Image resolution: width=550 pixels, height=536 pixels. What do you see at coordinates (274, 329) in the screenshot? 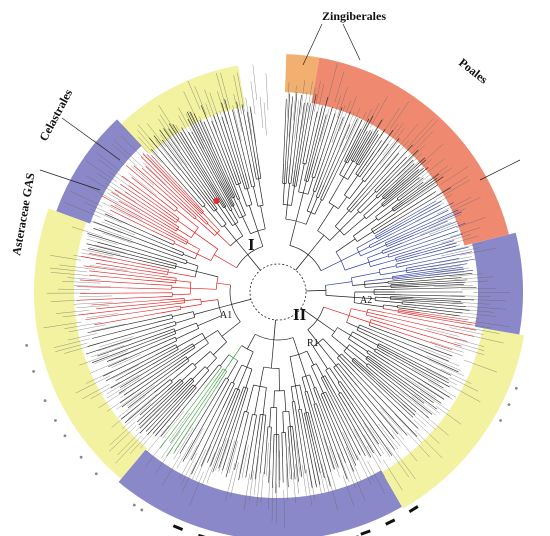
I see `branch-trunk` at bounding box center [274, 329].